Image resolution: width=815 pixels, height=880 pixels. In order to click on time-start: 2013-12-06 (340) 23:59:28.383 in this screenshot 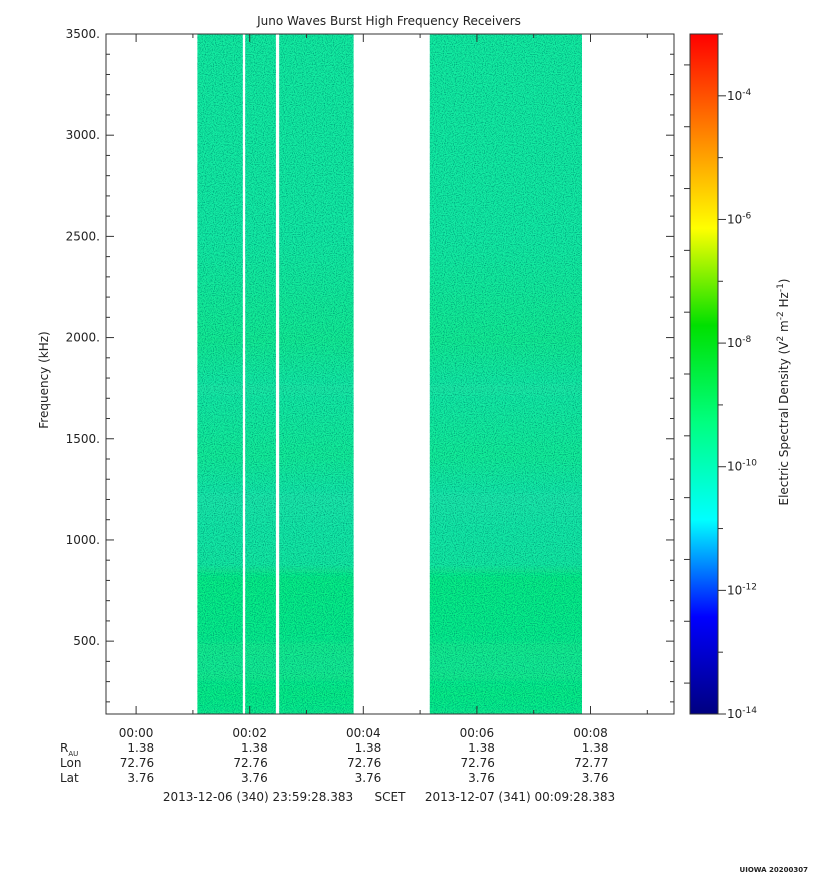, I will do `click(258, 797)`.